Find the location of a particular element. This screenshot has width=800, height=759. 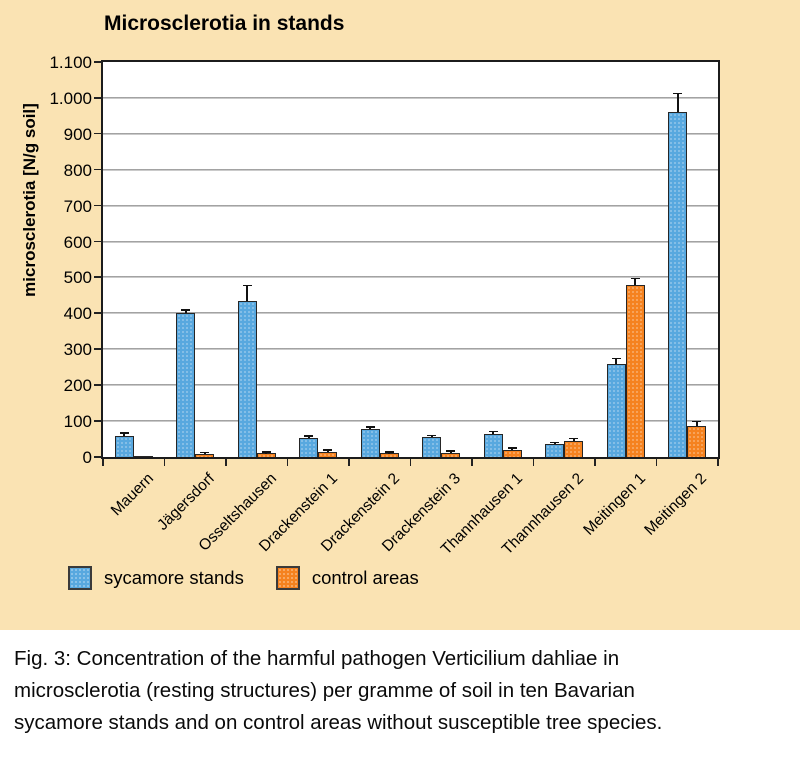

sycamore-swatch-icon is located at coordinates (80, 578).